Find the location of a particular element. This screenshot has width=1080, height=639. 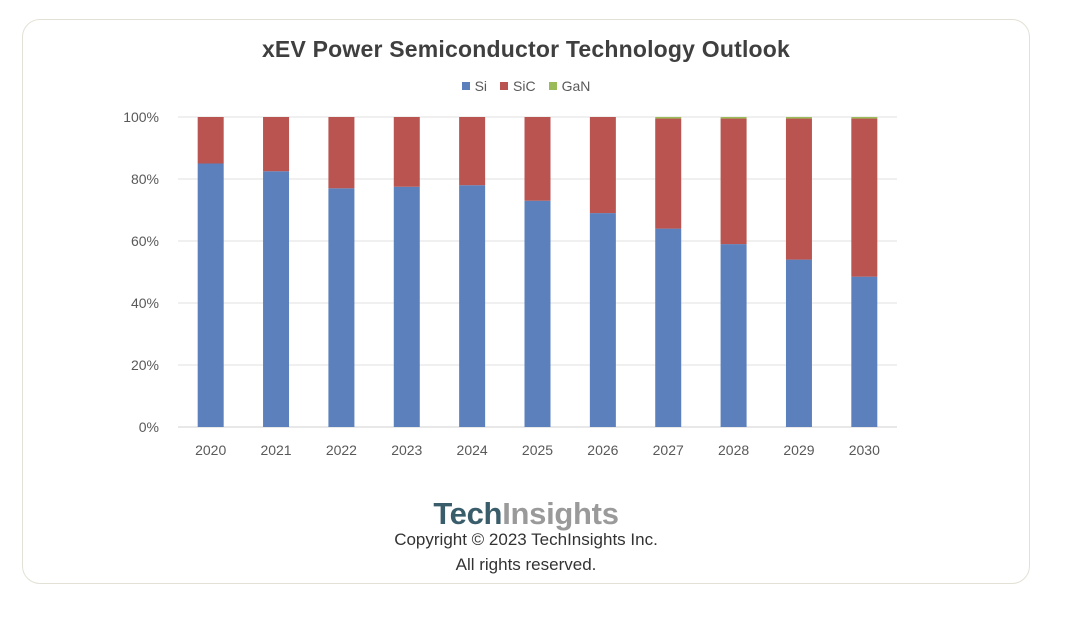

bar-si-2024 is located at coordinates (472, 306).